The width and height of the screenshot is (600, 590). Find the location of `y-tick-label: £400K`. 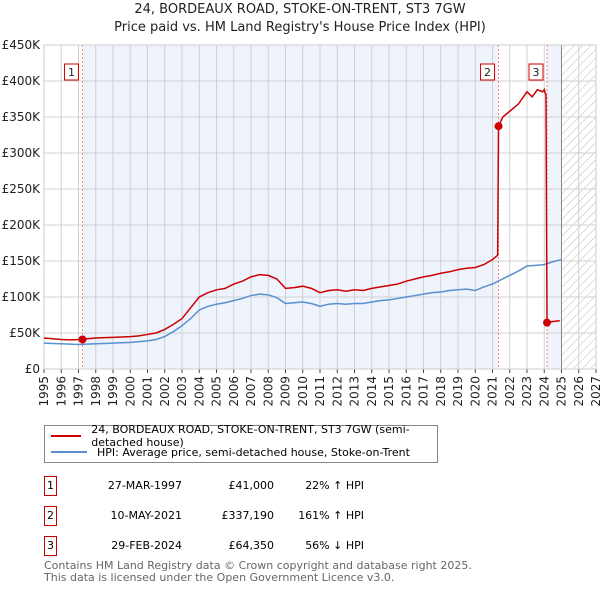

y-tick-label: £400K is located at coordinates (22, 81).